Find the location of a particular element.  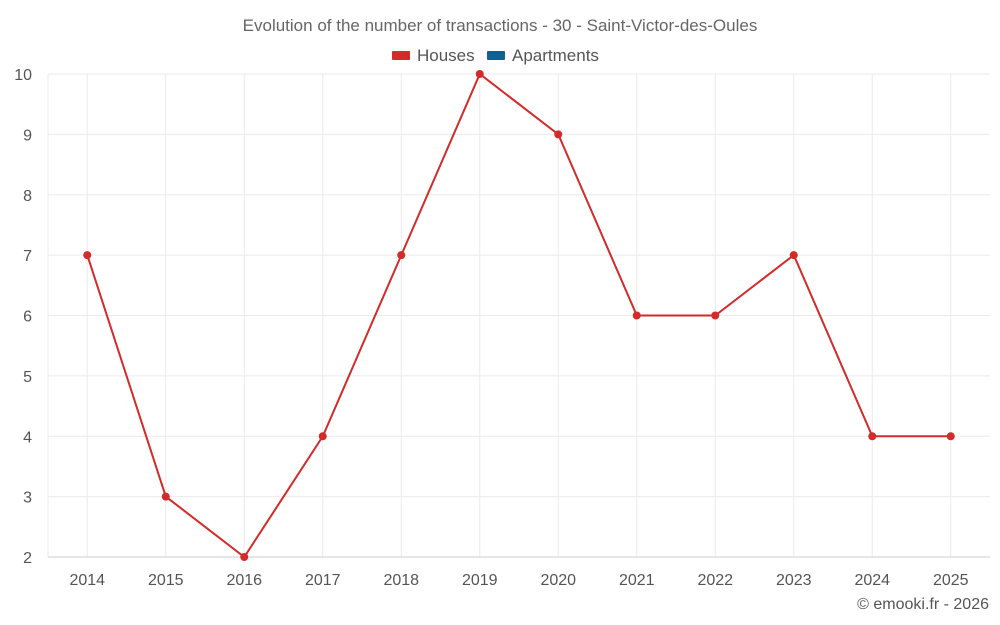

legend: Houses Apartments is located at coordinates (495, 55).